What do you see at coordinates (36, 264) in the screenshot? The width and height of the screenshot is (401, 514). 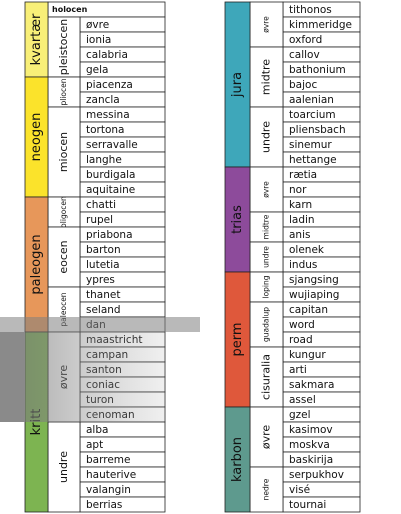 I see `period-label: paleogen` at bounding box center [36, 264].